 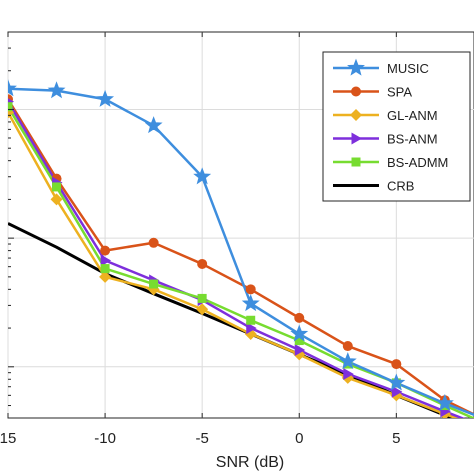 I want to click on legend-entry-bs-admm: BS-ADMM, so click(x=390, y=162).